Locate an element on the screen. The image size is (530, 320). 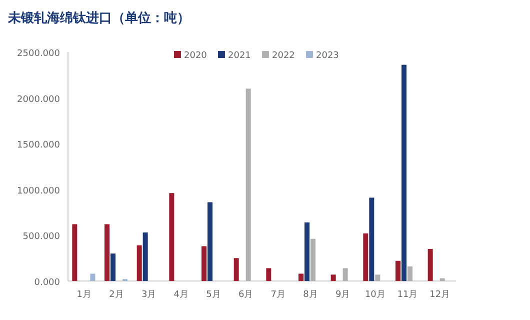
y-tick-label: 2500.000 is located at coordinates (38, 54).